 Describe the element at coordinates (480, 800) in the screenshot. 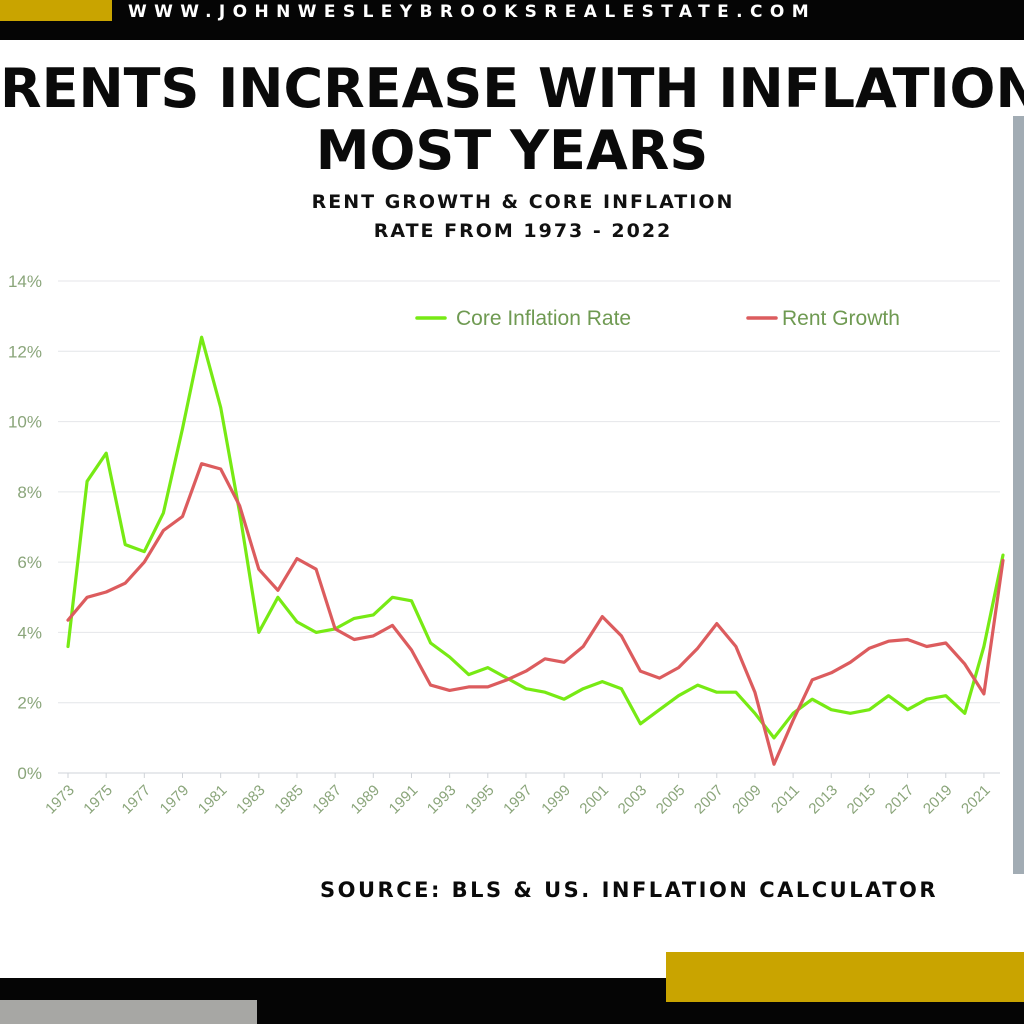

I see `x-tick-label: 1995` at that location.